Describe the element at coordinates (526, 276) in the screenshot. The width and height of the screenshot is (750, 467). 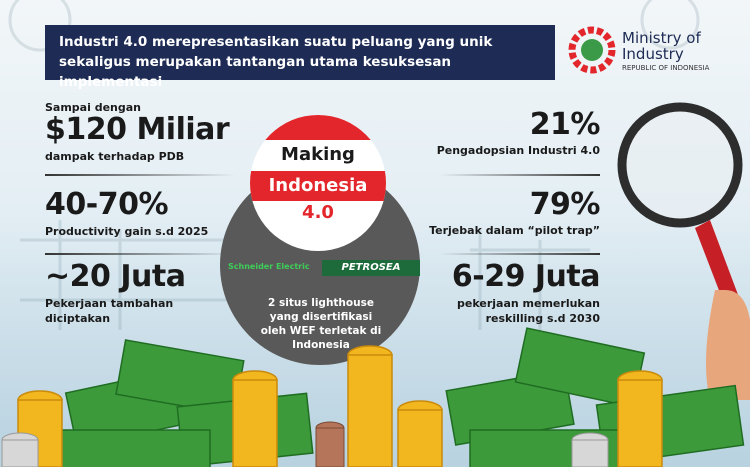
I see `stat-value: 6-29 Juta` at that location.